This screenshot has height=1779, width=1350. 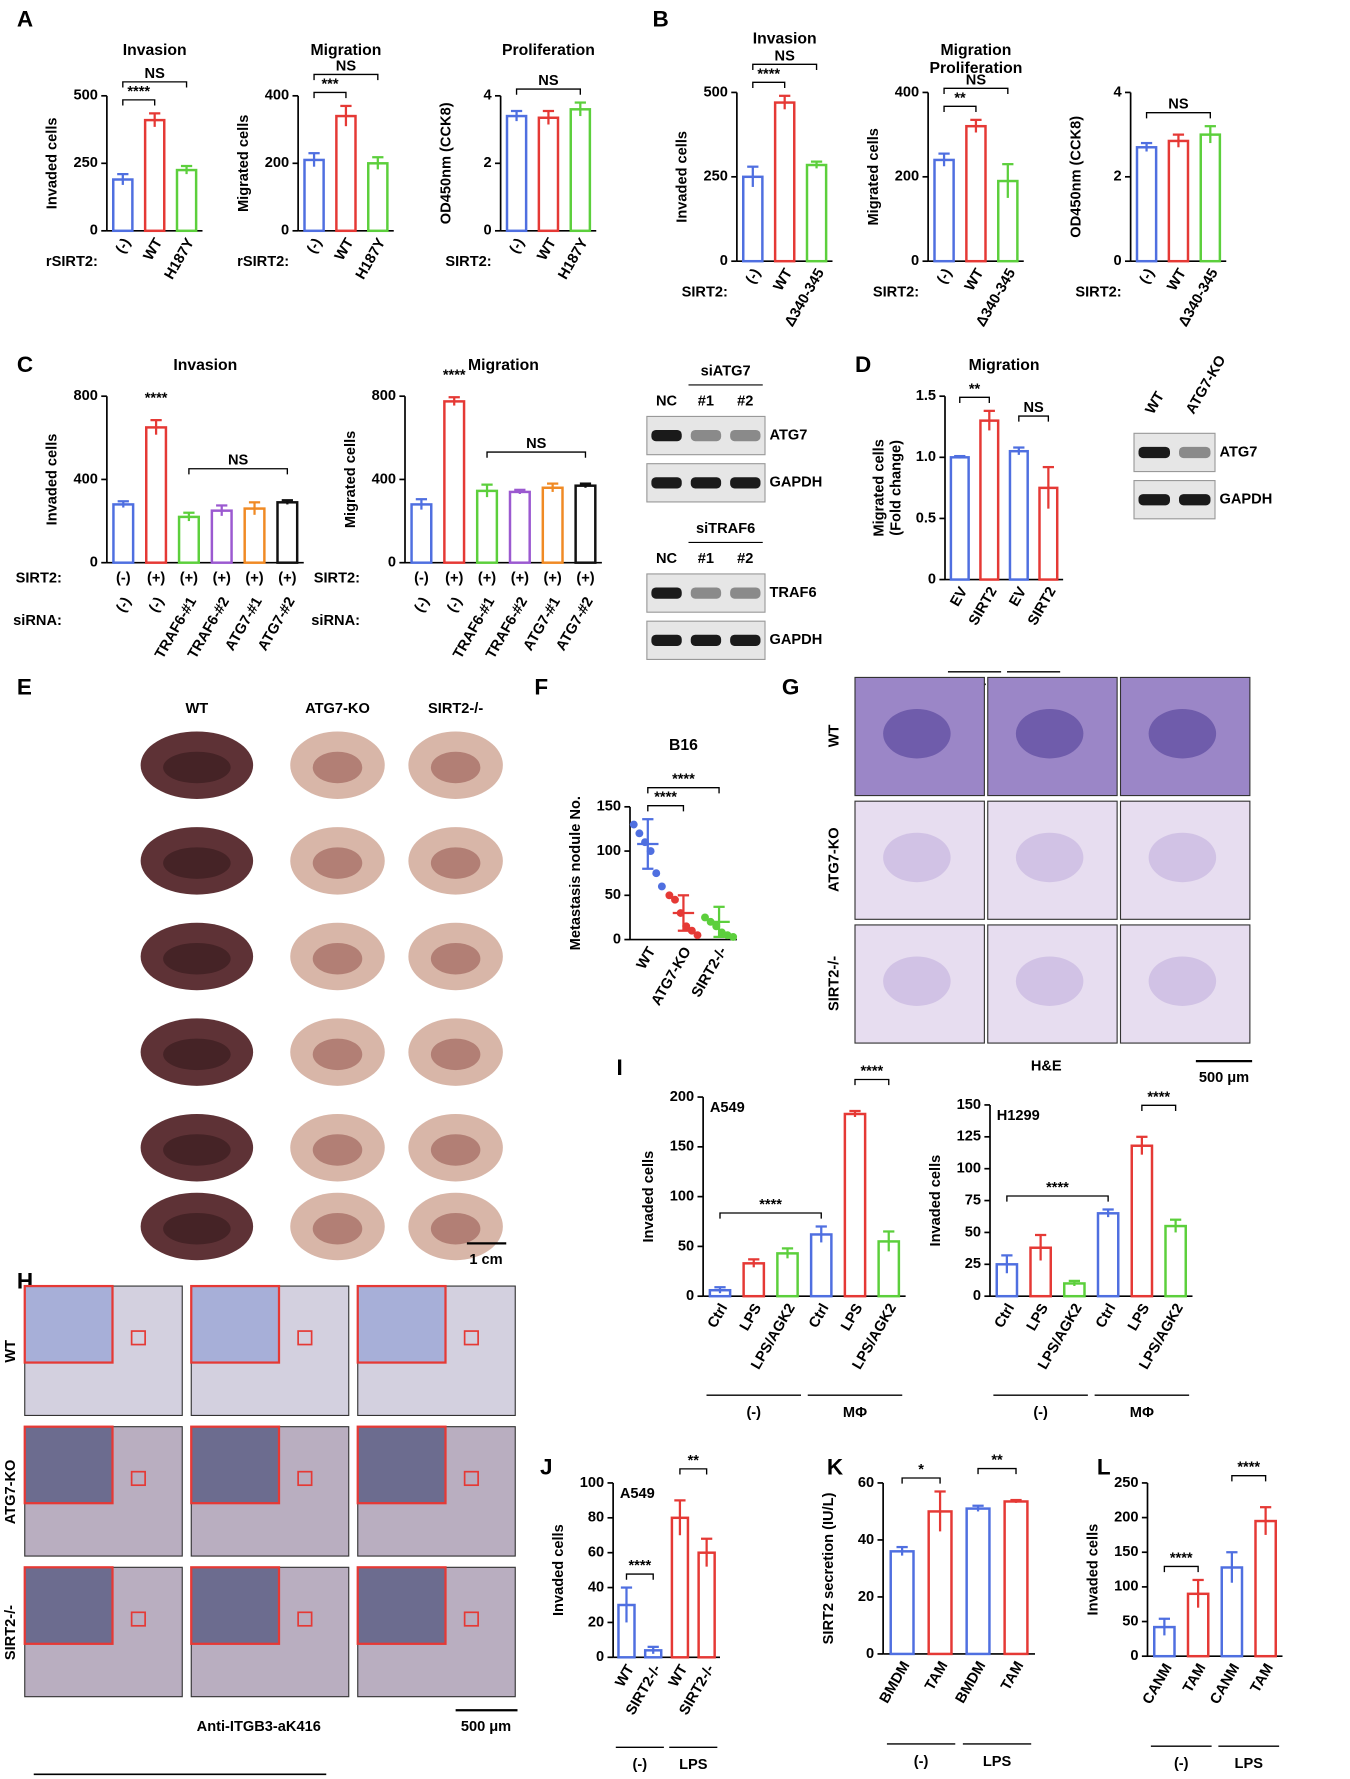 What do you see at coordinates (896, 488) in the screenshot?
I see `y-axis-label: (Fold change)` at bounding box center [896, 488].